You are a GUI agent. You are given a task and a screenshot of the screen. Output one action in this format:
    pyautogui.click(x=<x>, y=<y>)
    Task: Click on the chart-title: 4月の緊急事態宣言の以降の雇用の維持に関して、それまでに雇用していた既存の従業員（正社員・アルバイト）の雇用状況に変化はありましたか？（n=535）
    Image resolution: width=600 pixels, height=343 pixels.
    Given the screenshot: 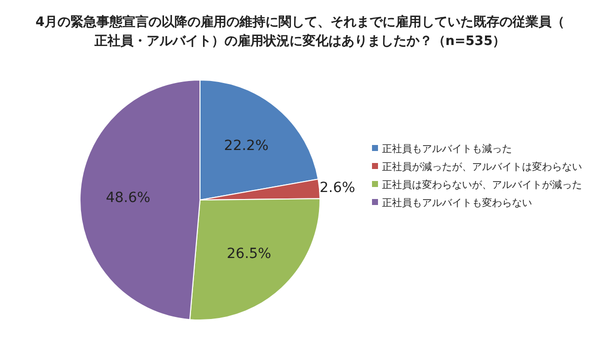 What is the action you would take?
    pyautogui.click(x=300, y=31)
    